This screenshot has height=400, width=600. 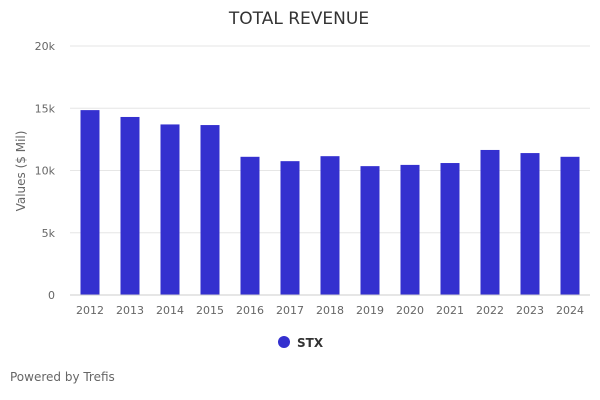 I want to click on bar-2012, so click(x=90, y=203).